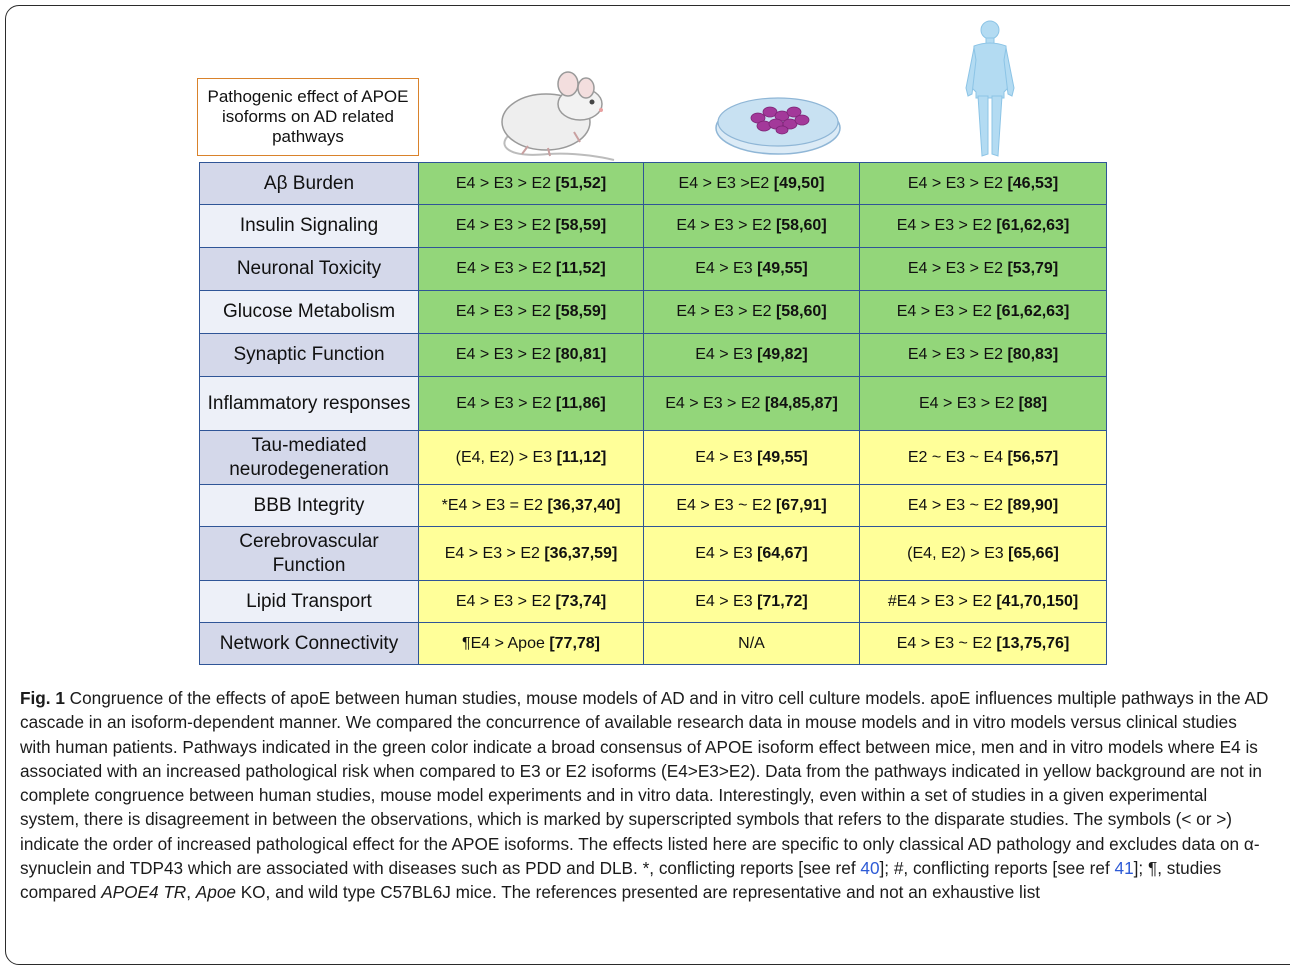 Image resolution: width=1290 pixels, height=965 pixels. Describe the element at coordinates (870, 868) in the screenshot. I see `ref-link-40: 40` at that location.